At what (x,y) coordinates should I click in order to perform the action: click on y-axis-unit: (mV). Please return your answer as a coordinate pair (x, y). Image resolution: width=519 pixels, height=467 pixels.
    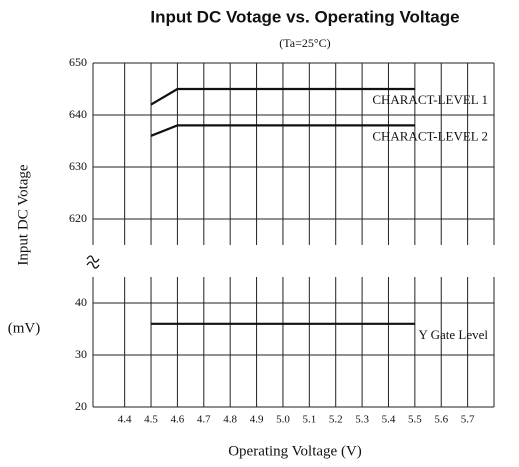
    Looking at the image, I should click on (24, 328).